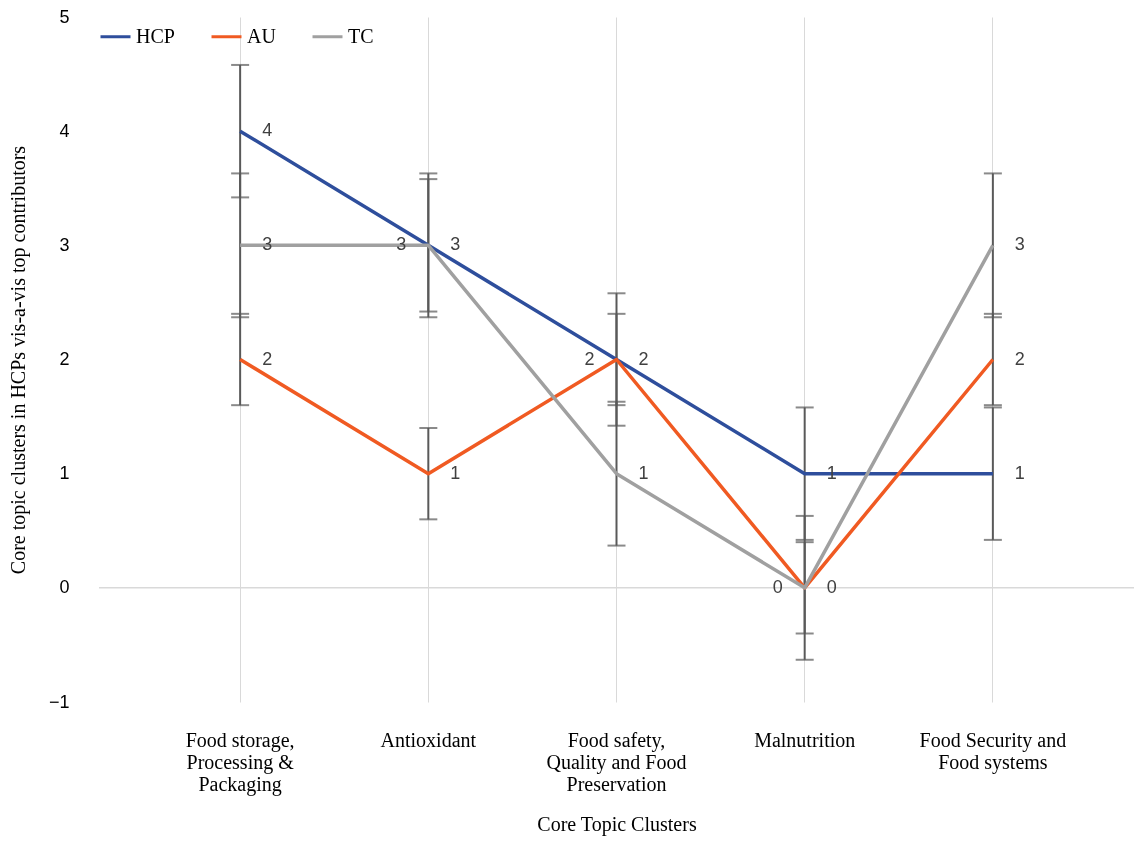 The width and height of the screenshot is (1143, 842). What do you see at coordinates (18, 360) in the screenshot?
I see `y-axis-title: Core topic clusters in HCPs vis-a-vis top contributors` at bounding box center [18, 360].